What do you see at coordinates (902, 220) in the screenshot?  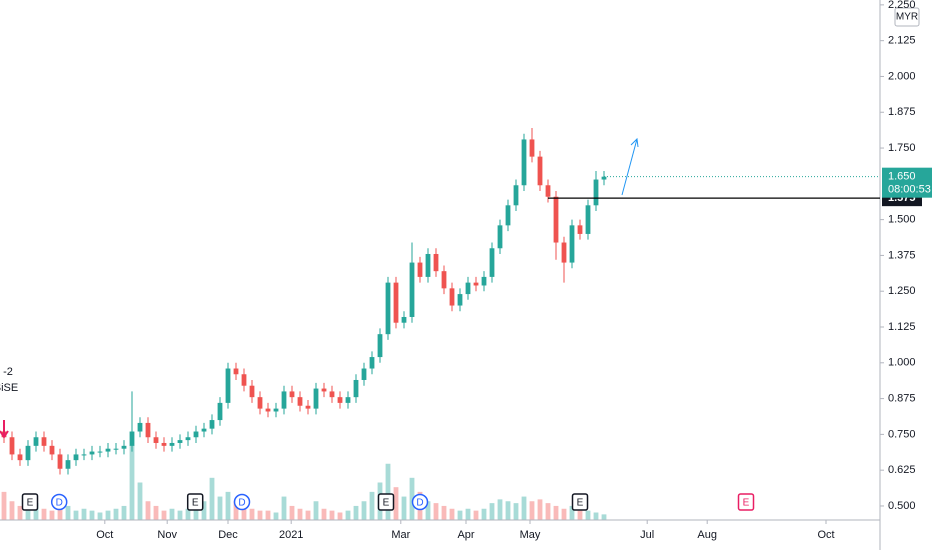 I see `y-tick-label: 1.500` at bounding box center [902, 220].